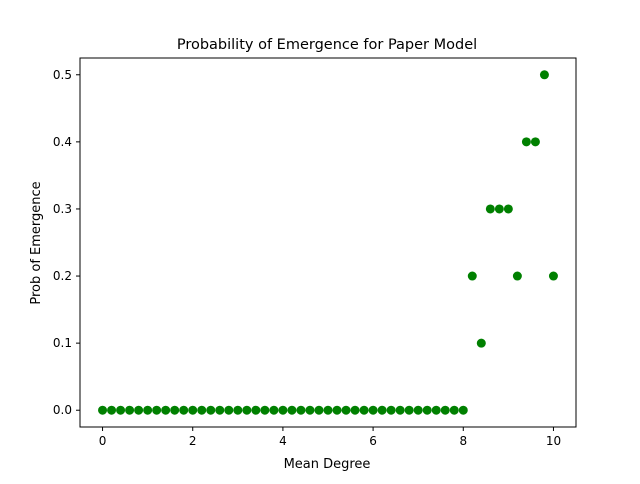  Describe the element at coordinates (327, 45) in the screenshot. I see `chart-title: Probability of Emergence for Paper Model` at that location.